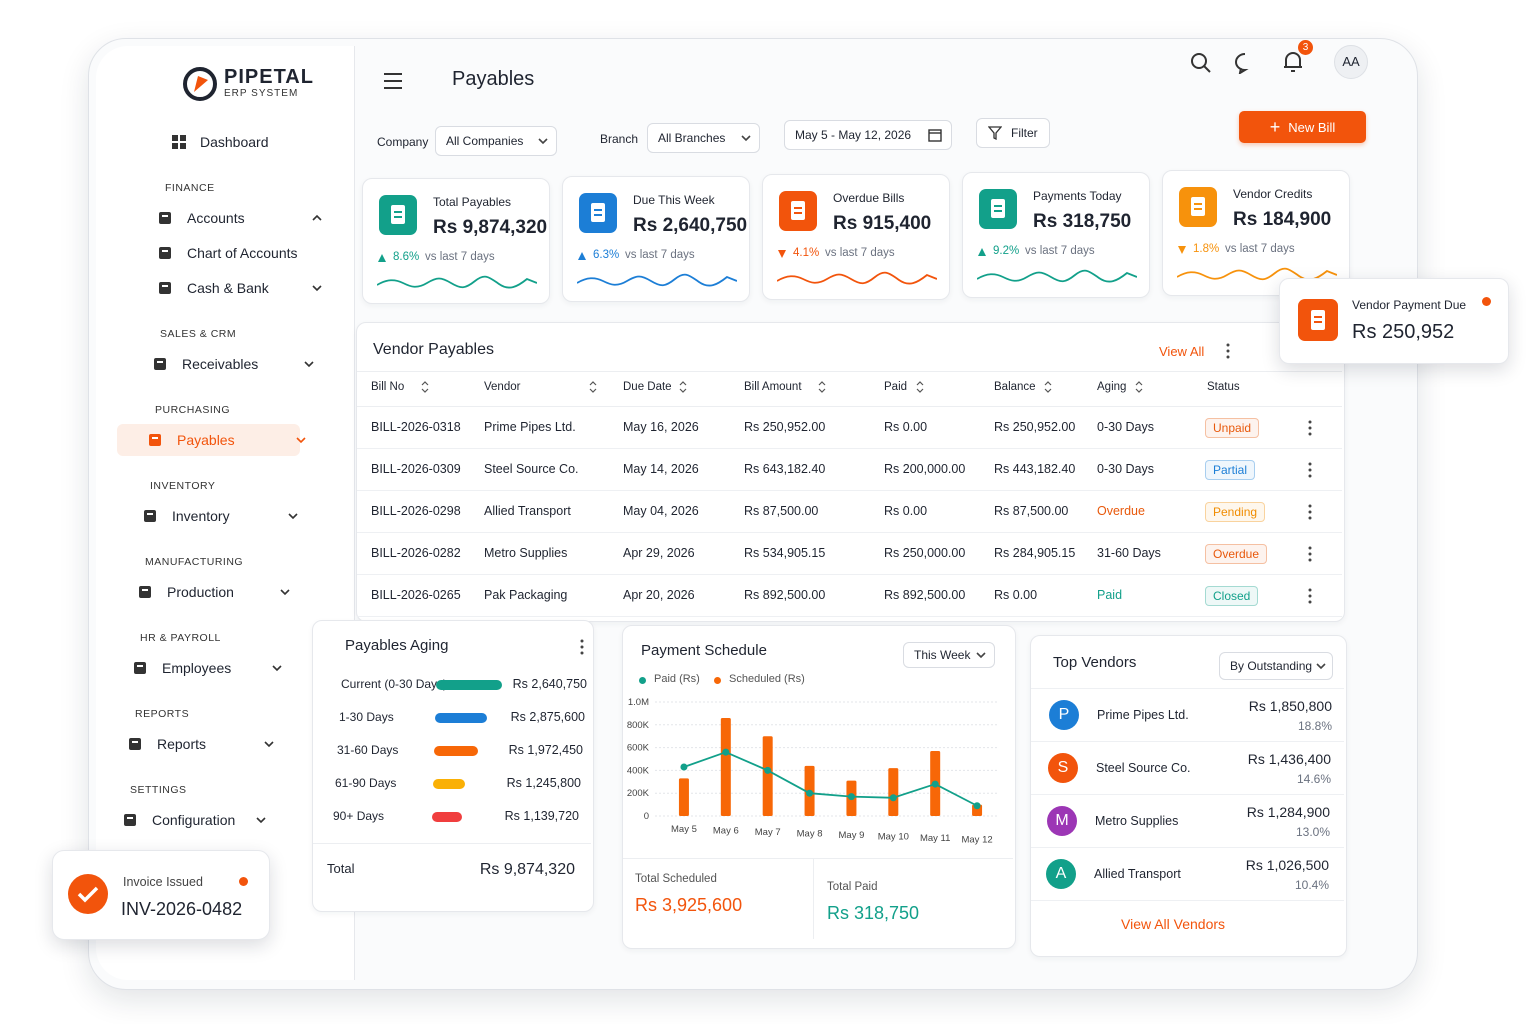 The width and height of the screenshot is (1536, 1024). I want to click on aging-bar, so click(469, 685).